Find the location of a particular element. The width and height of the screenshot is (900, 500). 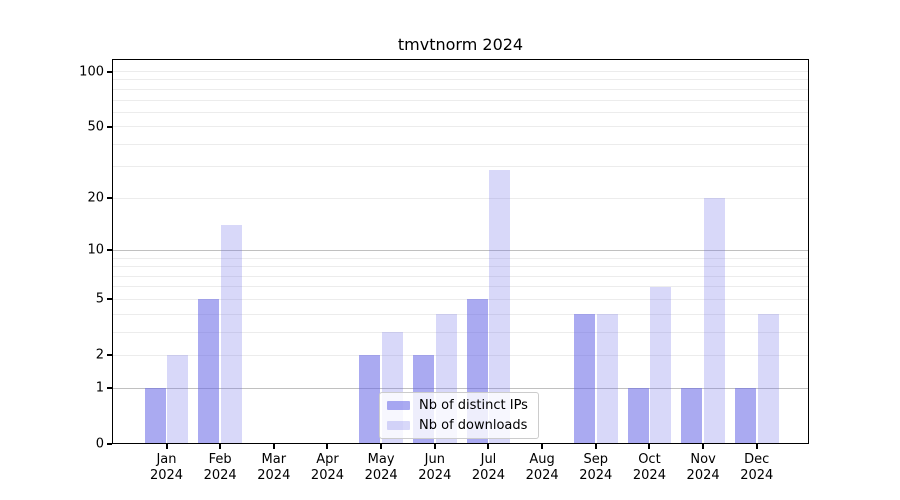

y-tick-label-20: 20 is located at coordinates (95, 198).